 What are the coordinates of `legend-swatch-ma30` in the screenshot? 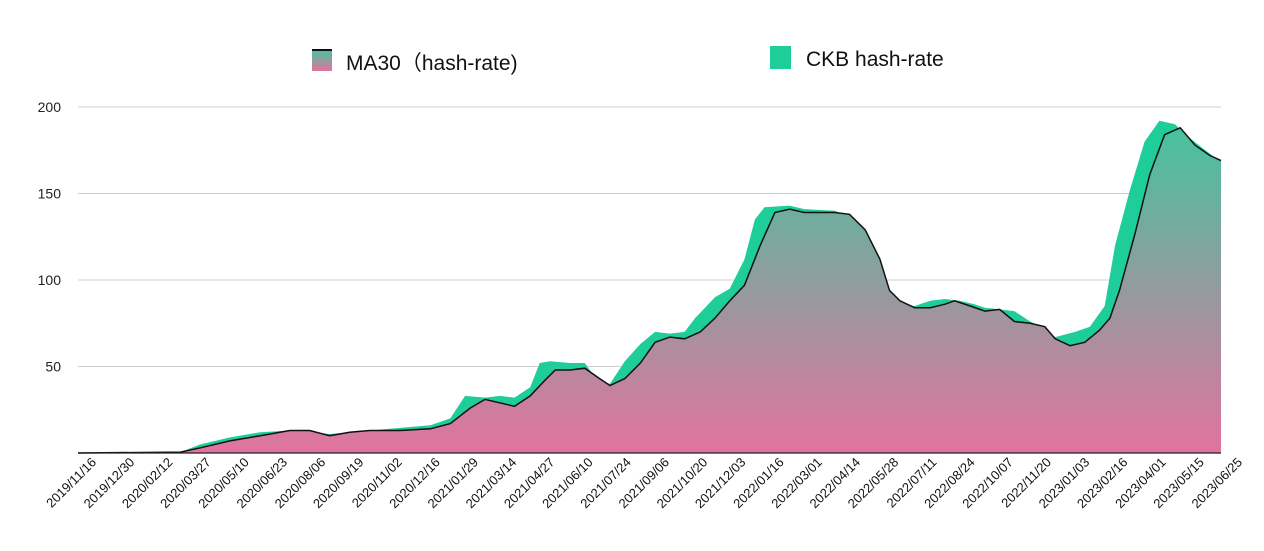 It's located at (322, 60).